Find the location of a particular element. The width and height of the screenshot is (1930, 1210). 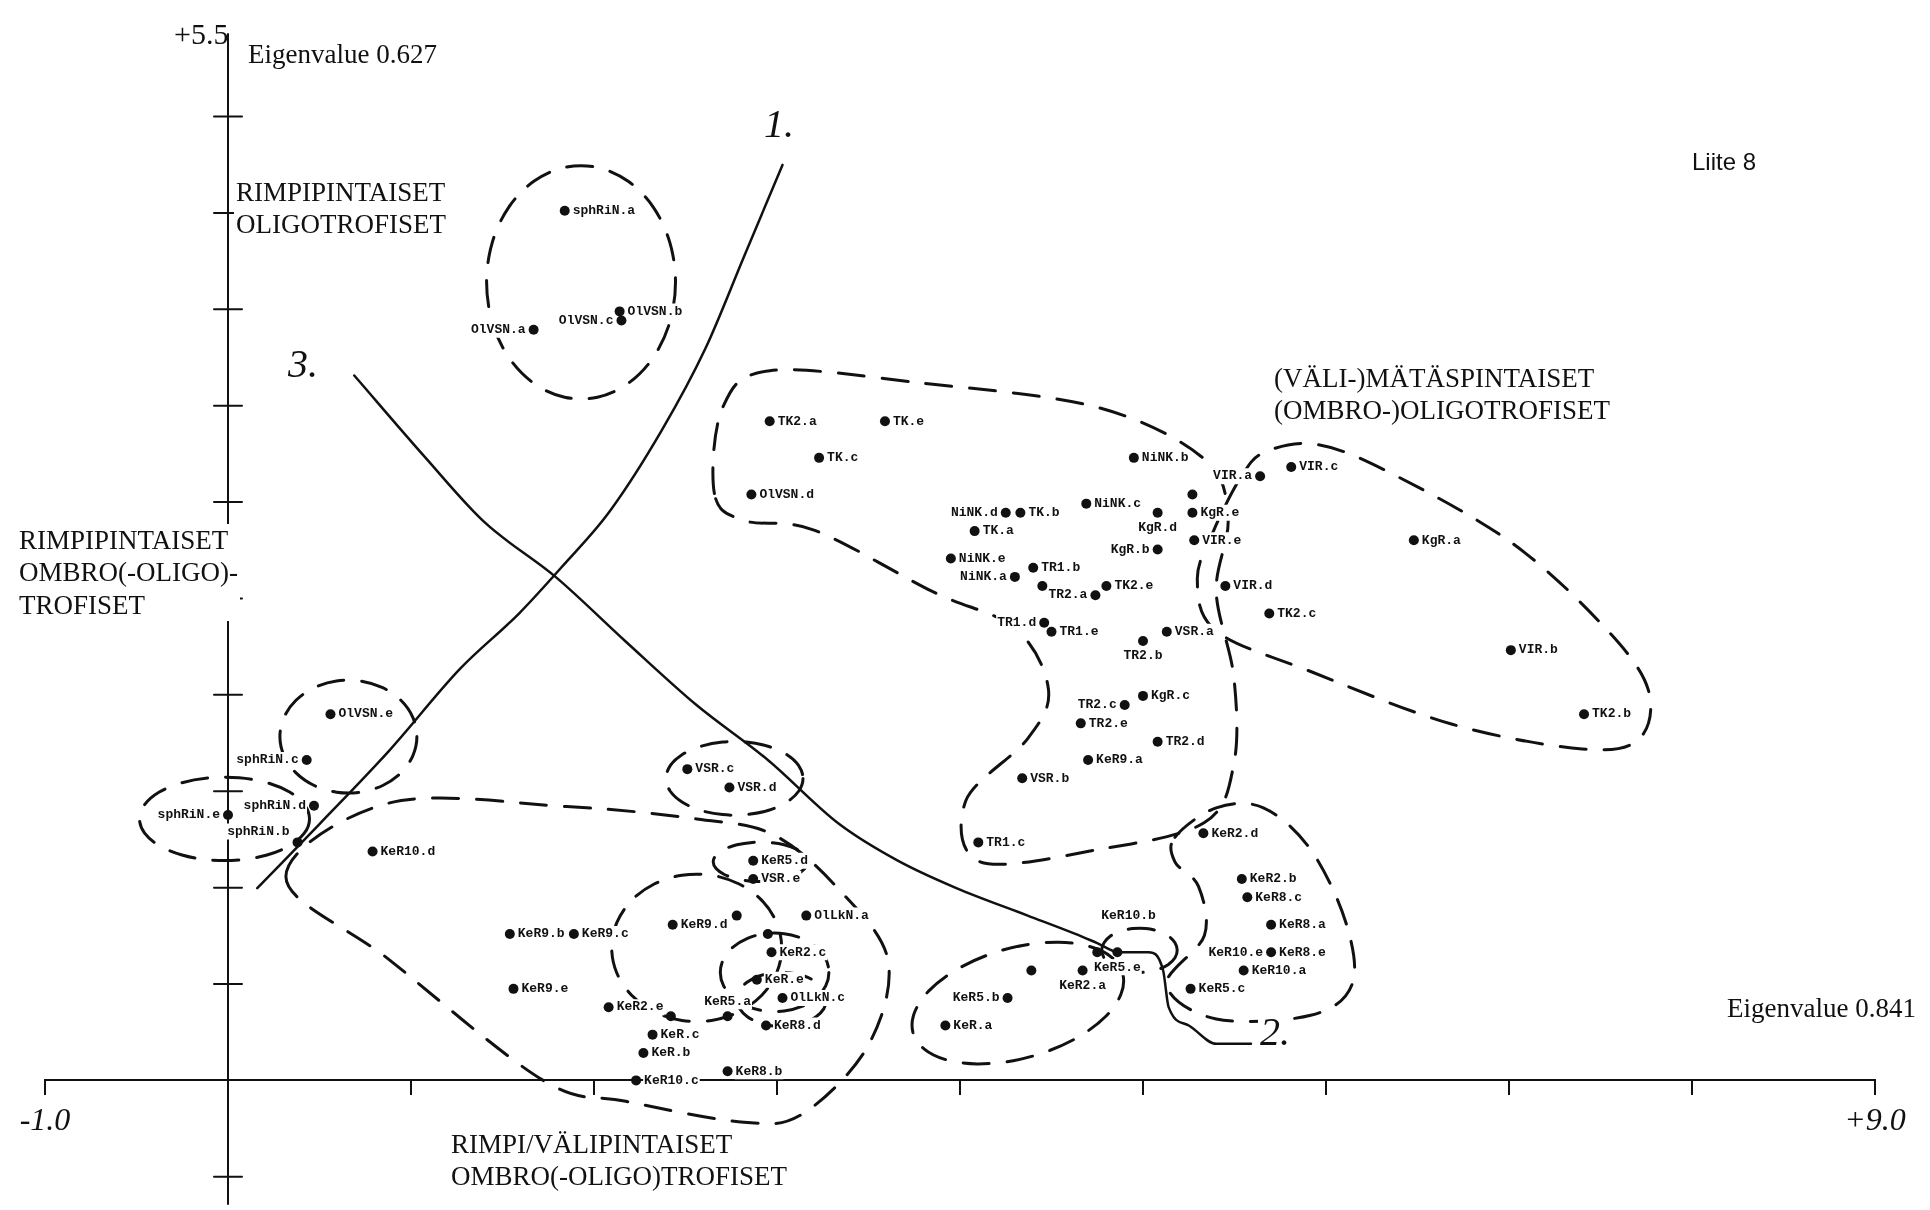

annotation: TR1.e is located at coordinates (1079, 632).